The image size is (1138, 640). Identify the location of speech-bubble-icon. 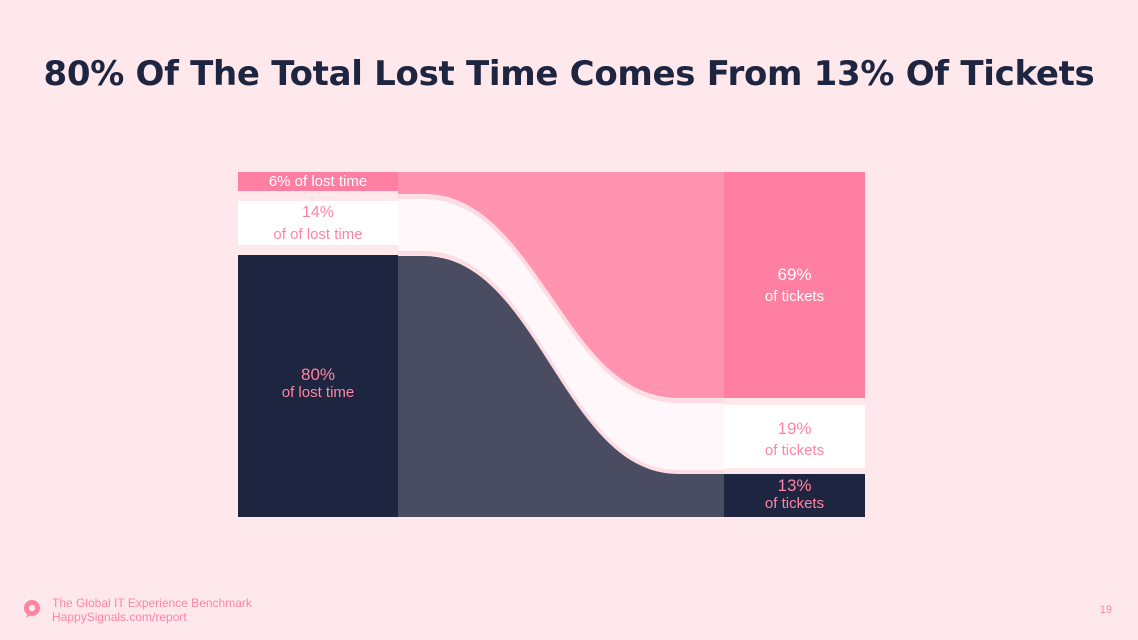
(32, 609).